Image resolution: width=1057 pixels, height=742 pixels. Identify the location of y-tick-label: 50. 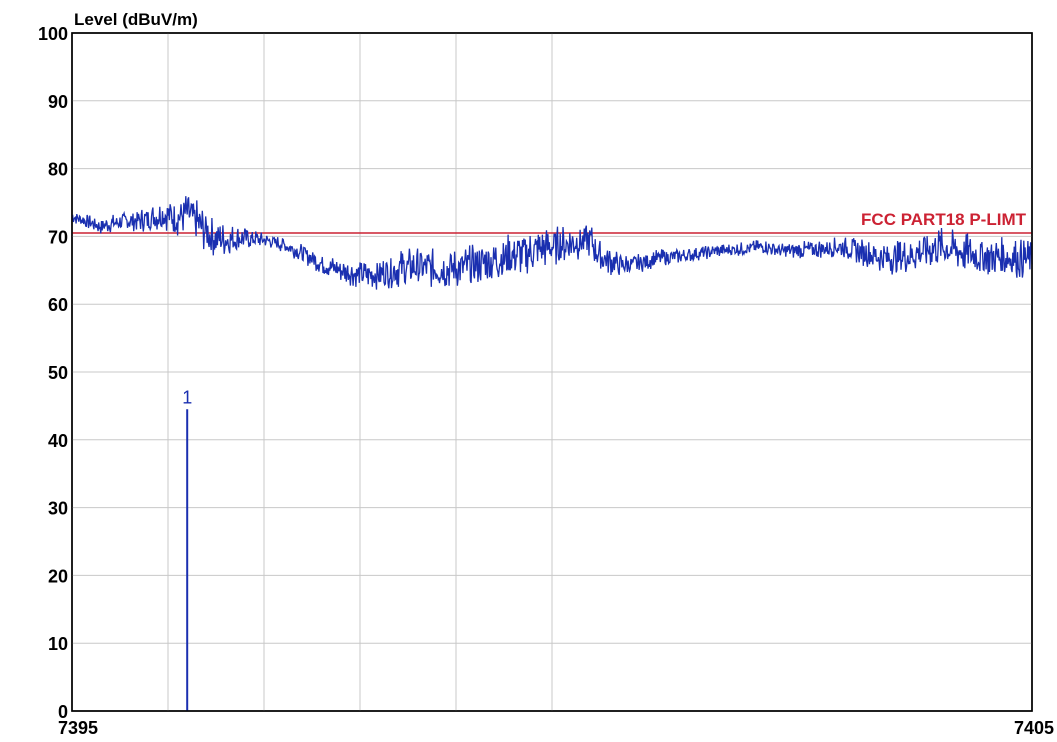
(58, 373).